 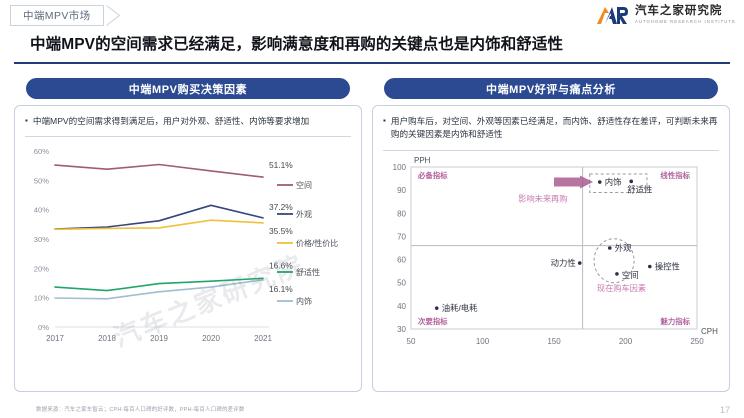 What do you see at coordinates (41, 269) in the screenshot?
I see `svg-text: 20%` at bounding box center [41, 269].